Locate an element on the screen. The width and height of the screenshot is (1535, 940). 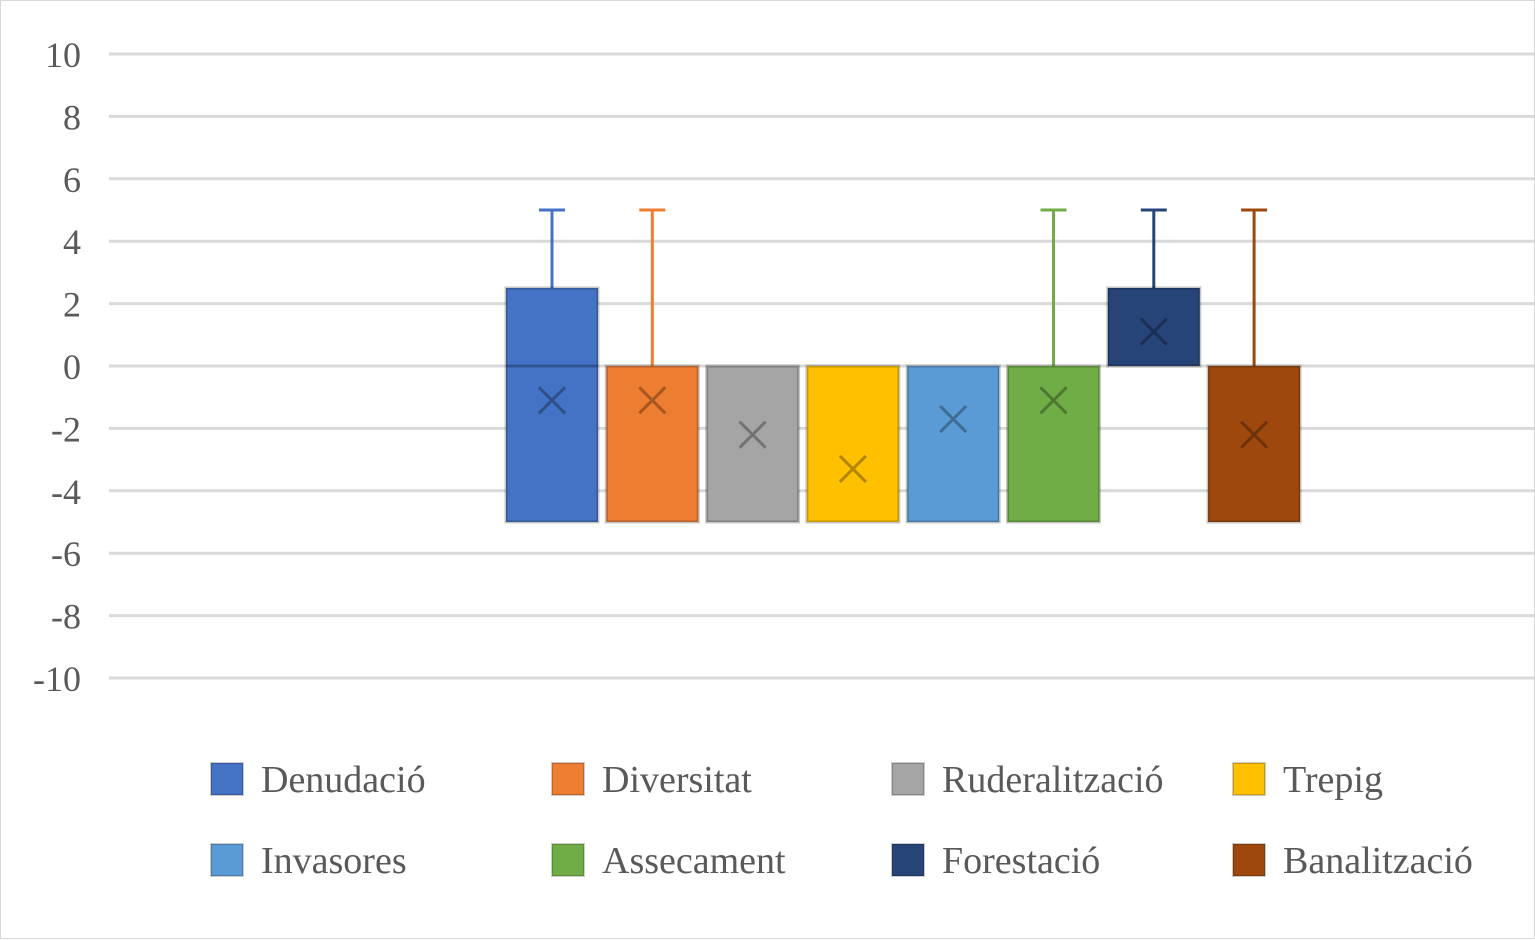
legend-label: Diversitat is located at coordinates (677, 780).